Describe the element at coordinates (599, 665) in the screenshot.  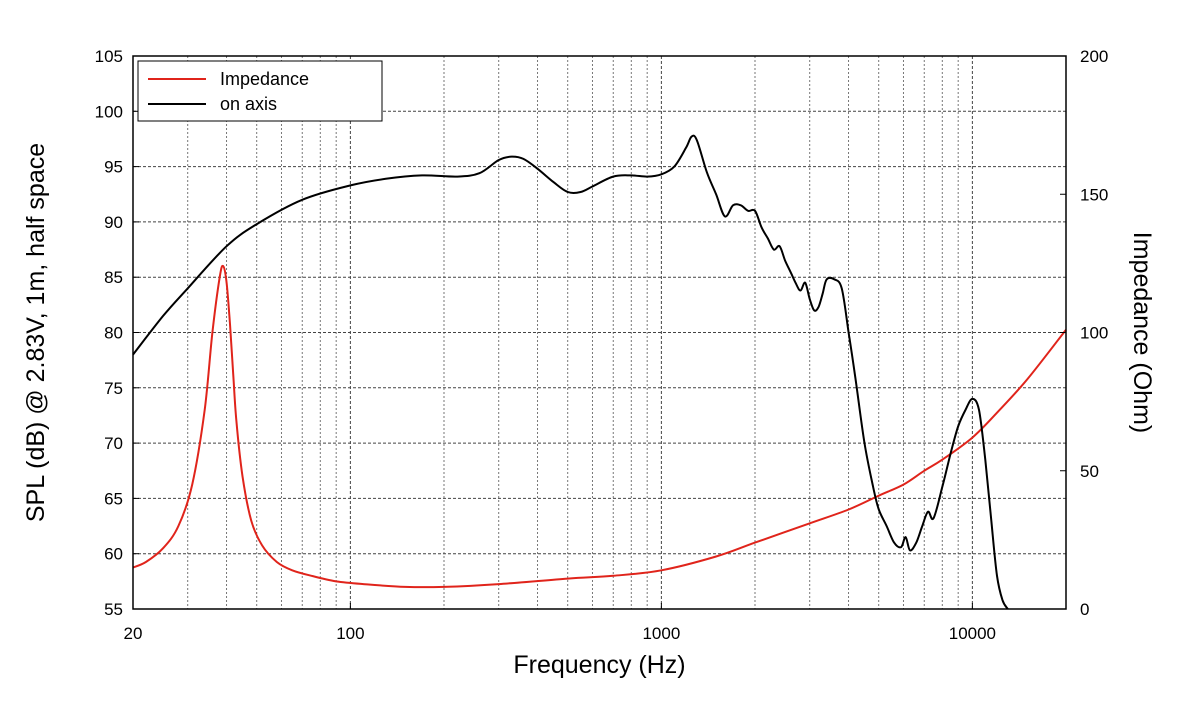
I see `x-axis-title: Frequency (Hz)` at that location.